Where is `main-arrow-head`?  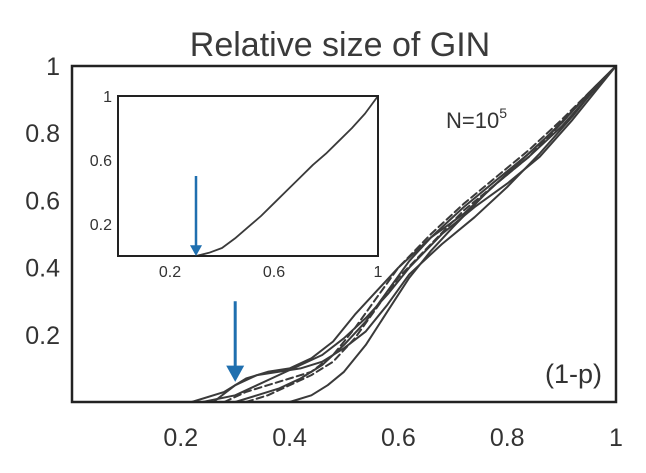
main-arrow-head is located at coordinates (235, 373).